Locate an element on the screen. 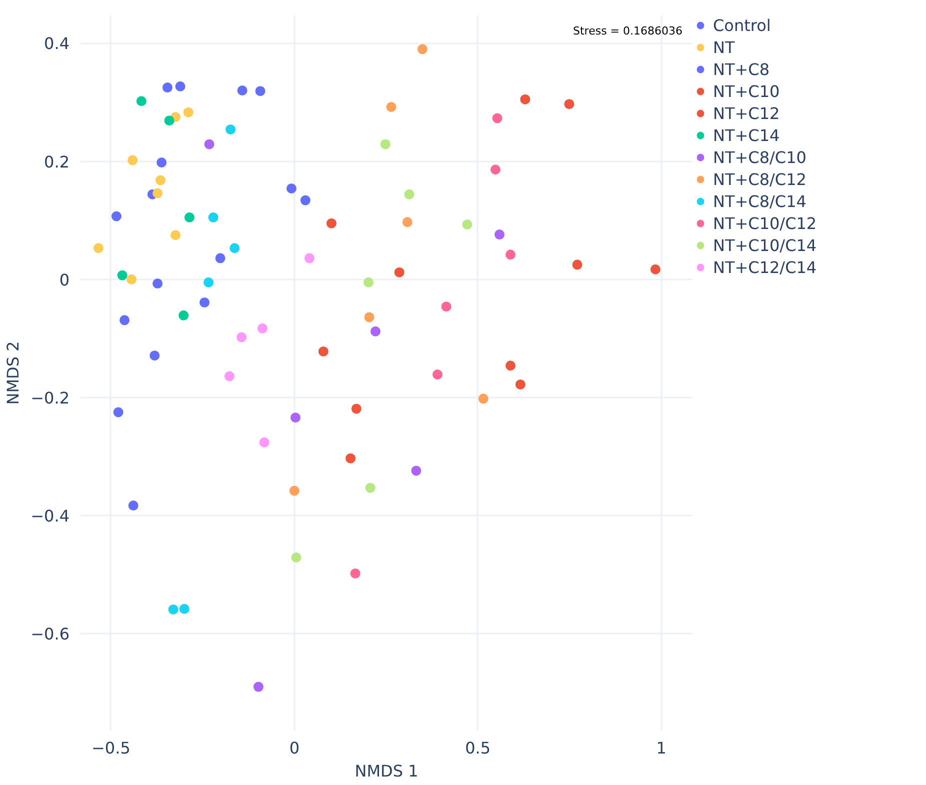 This screenshot has width=926, height=785. legend-label: NT+C10 is located at coordinates (746, 91).